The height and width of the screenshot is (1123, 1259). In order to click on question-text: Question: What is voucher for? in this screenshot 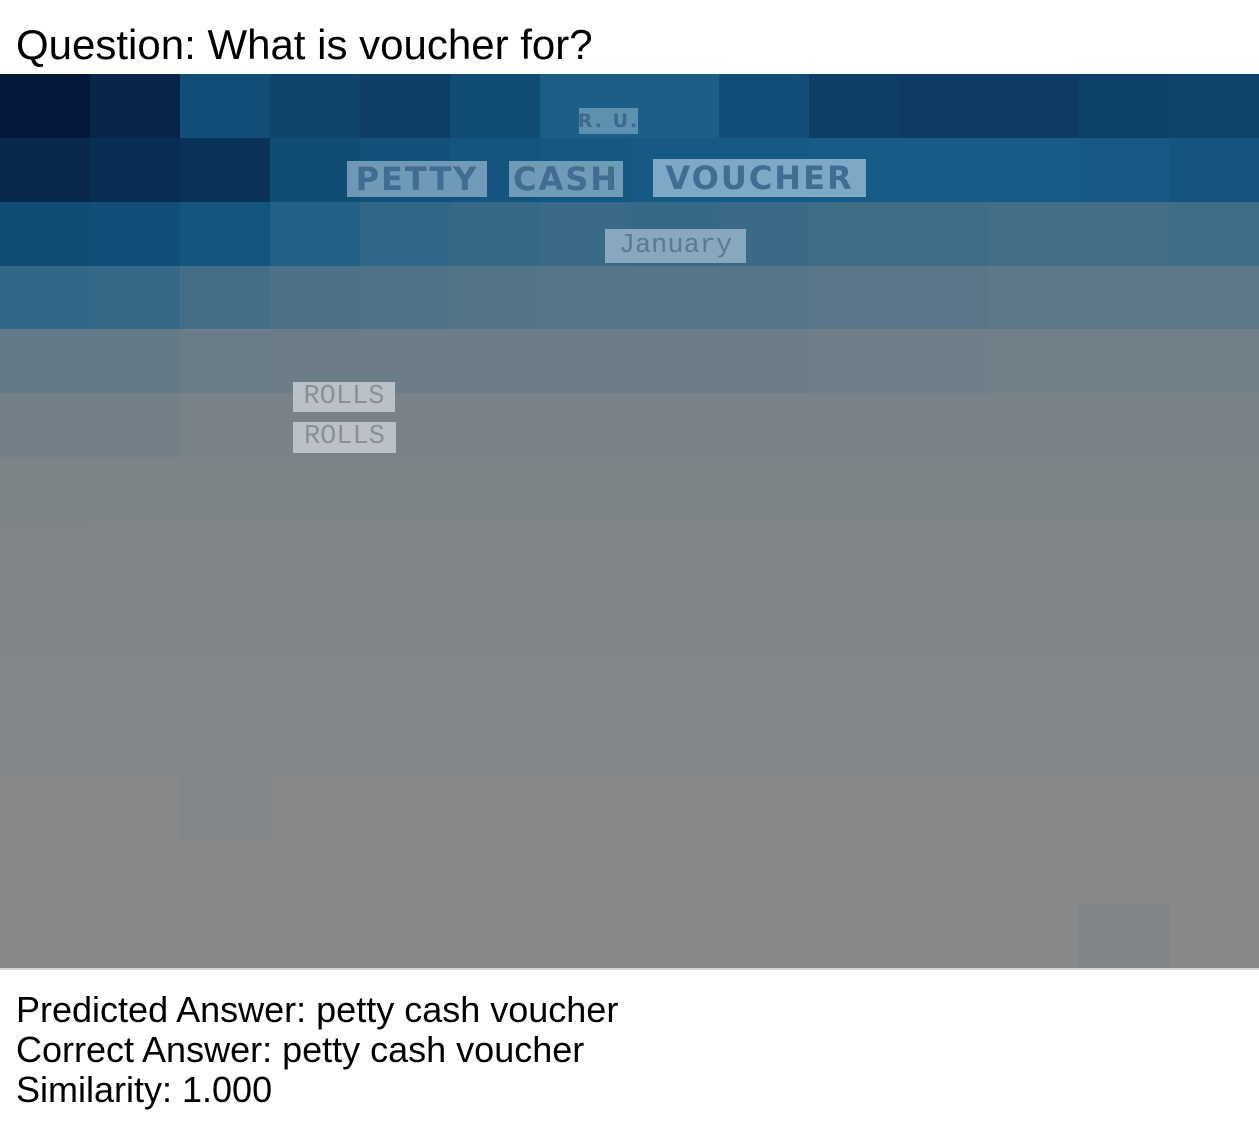, I will do `click(304, 44)`.